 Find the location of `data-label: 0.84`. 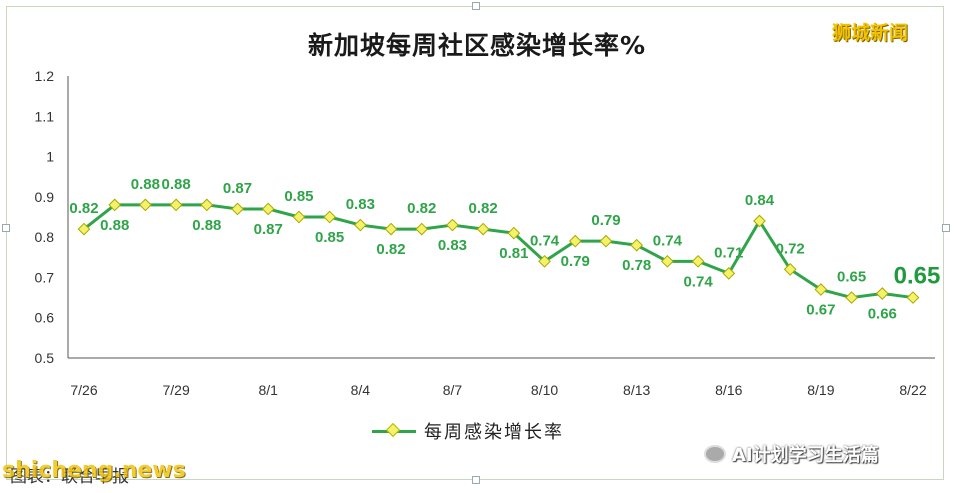

data-label: 0.84 is located at coordinates (760, 200).